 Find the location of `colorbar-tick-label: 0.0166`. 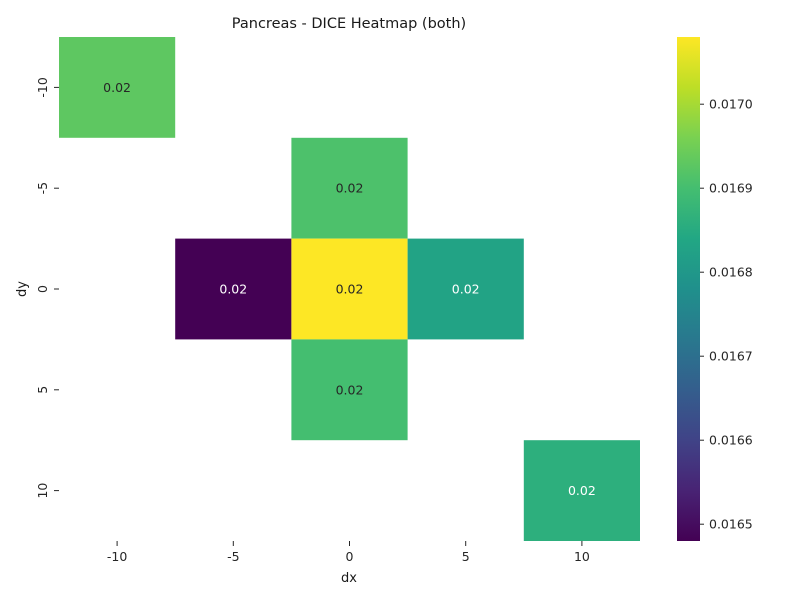

colorbar-tick-label: 0.0166 is located at coordinates (731, 440).